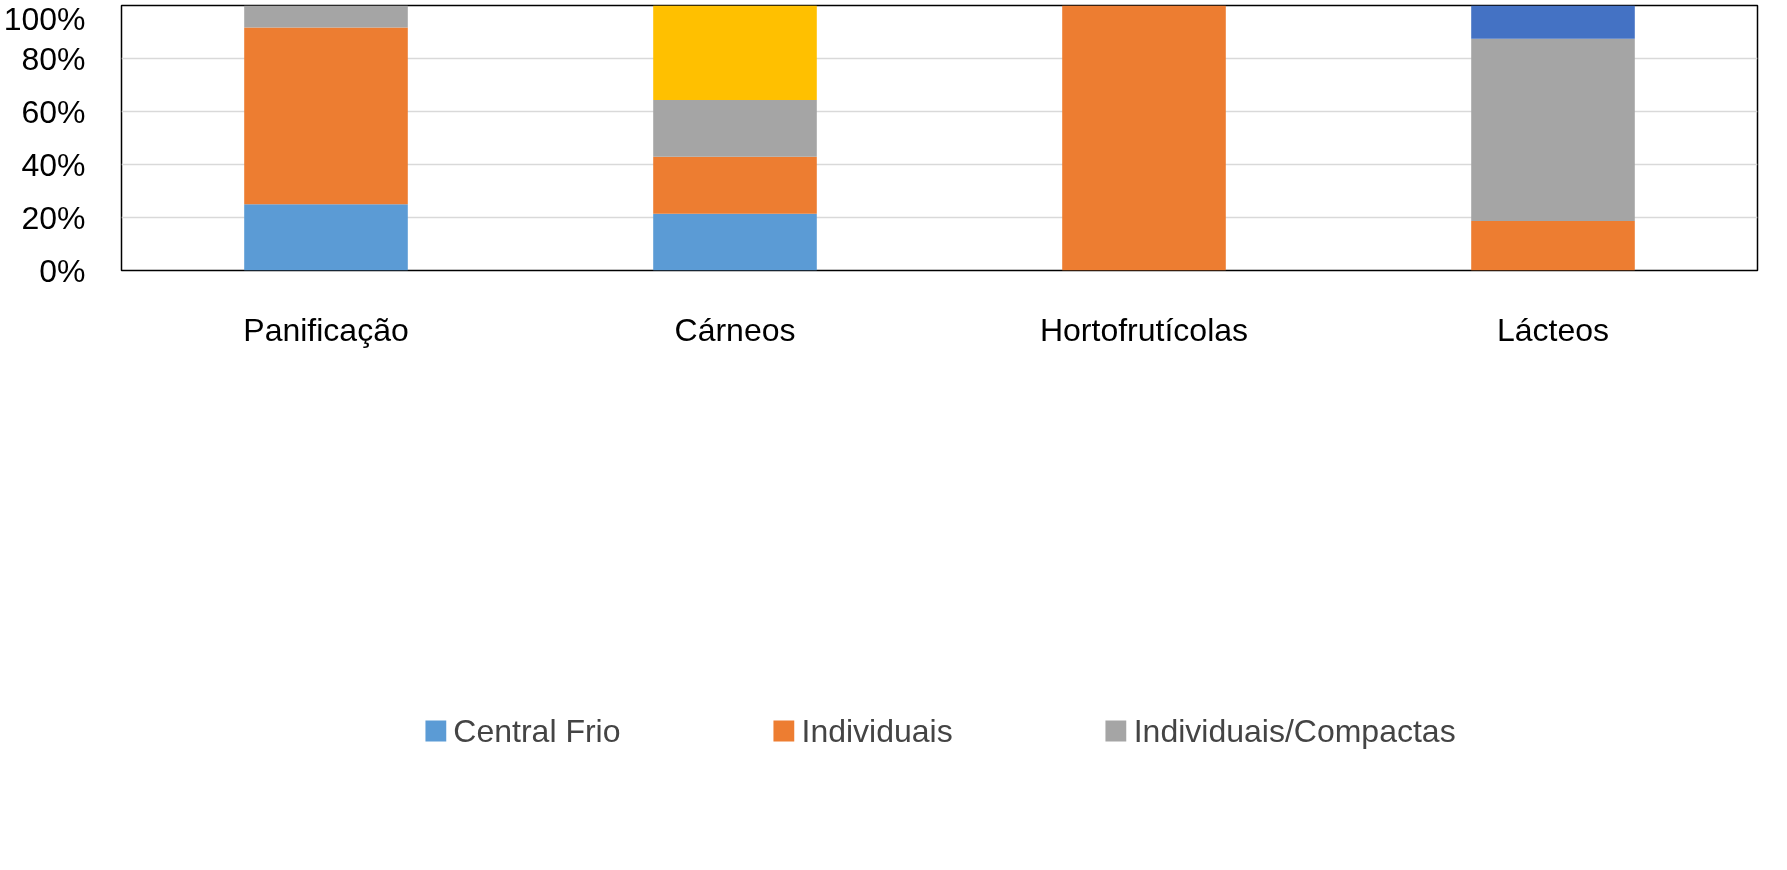  Describe the element at coordinates (1553, 329) in the screenshot. I see `x-tick-label: Lácteos` at that location.